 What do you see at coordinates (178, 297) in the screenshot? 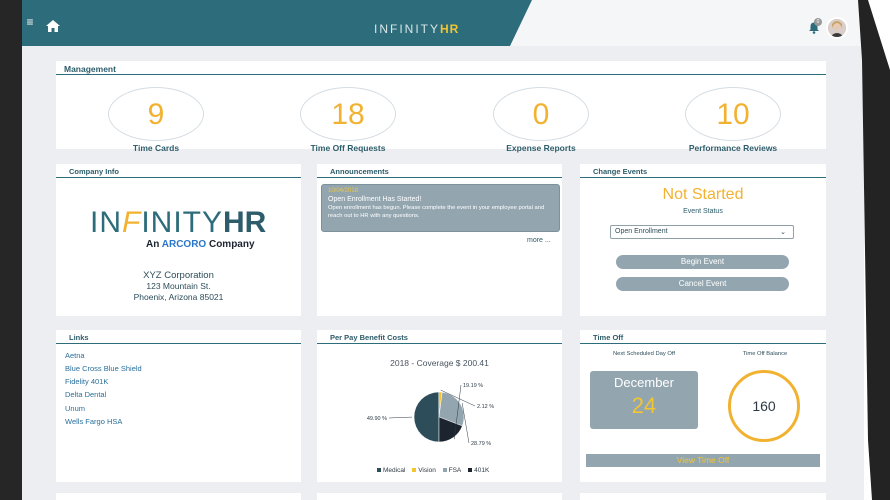
I see `company-city: Phoenix, Arizona 85021` at bounding box center [178, 297].